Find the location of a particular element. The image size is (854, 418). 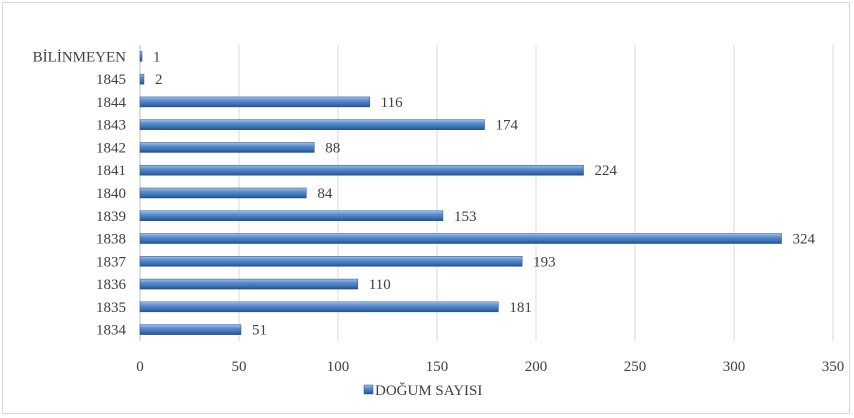

data-label: 324 is located at coordinates (804, 240).